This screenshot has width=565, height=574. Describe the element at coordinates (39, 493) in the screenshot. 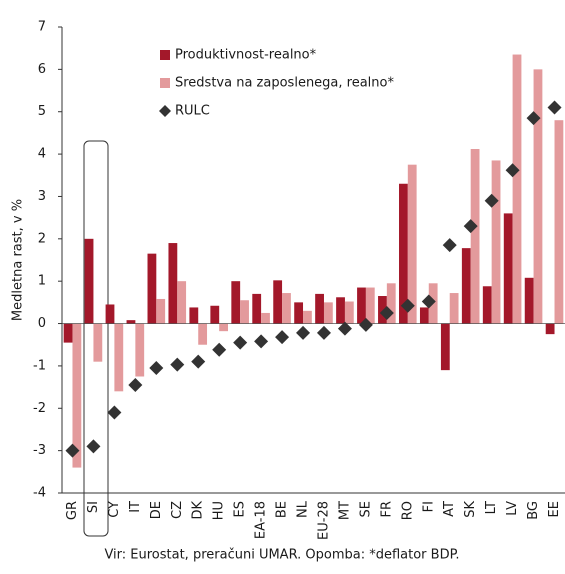

I see `y-tick-label: -4` at that location.